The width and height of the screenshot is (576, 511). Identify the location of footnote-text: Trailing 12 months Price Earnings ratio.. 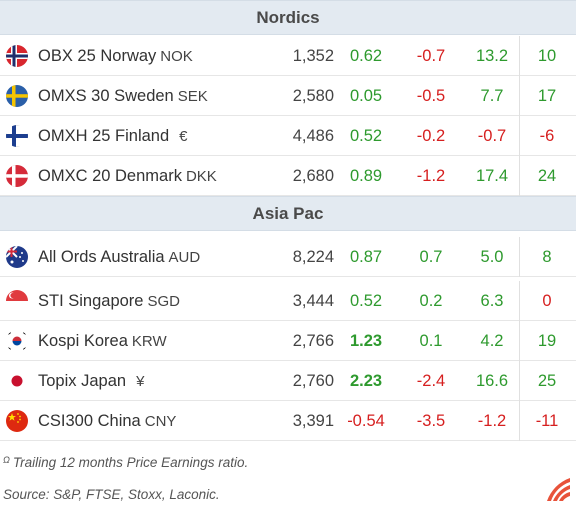
(130, 462).